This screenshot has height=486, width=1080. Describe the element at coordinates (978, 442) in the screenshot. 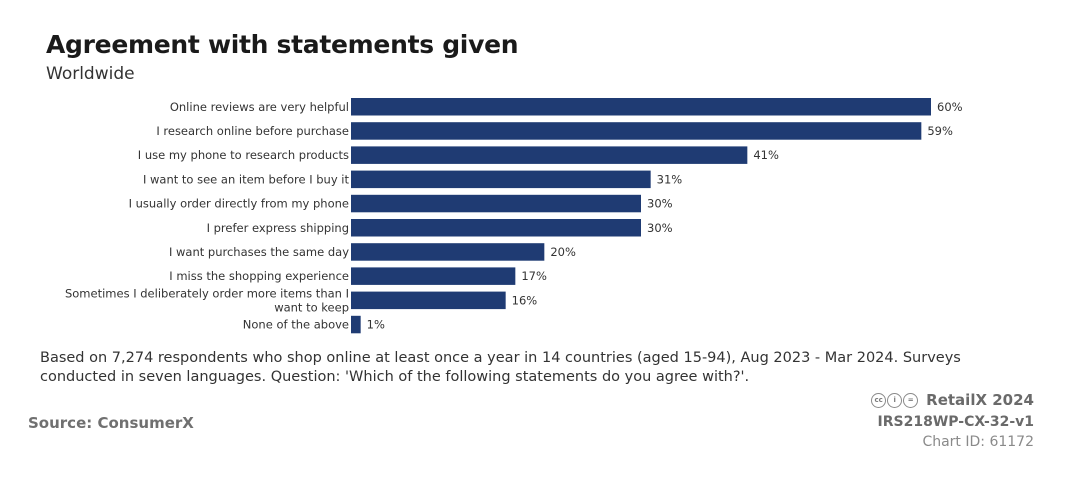

I see `chart-id: Chart ID: 61172` at that location.